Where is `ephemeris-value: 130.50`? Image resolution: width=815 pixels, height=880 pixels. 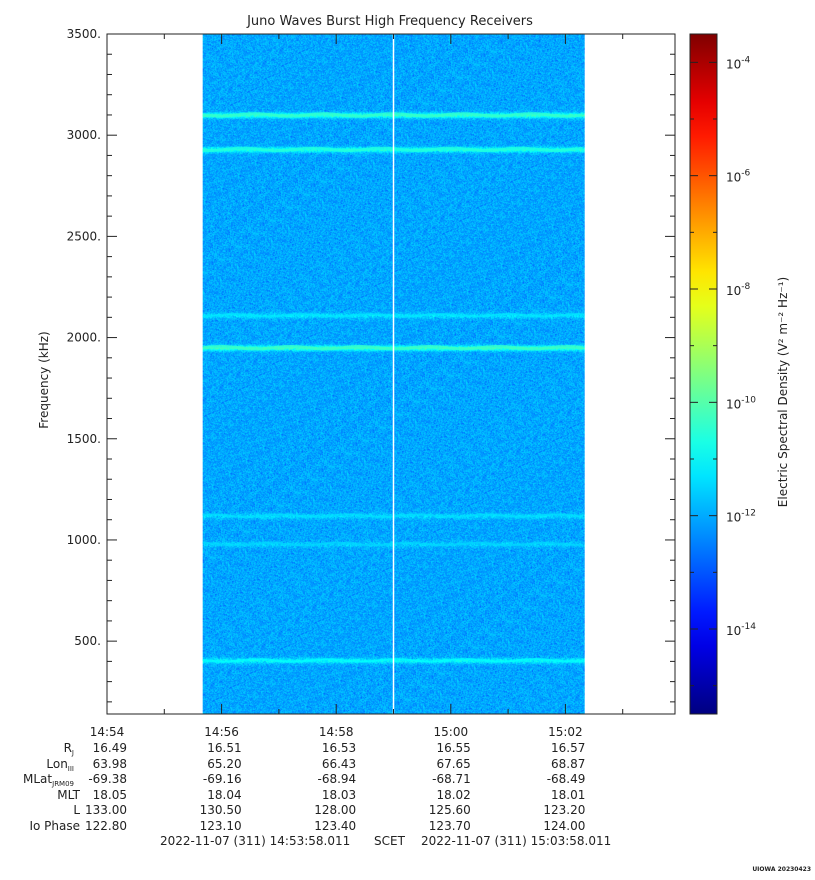
ephemeris-value: 130.50 is located at coordinates (220, 810).